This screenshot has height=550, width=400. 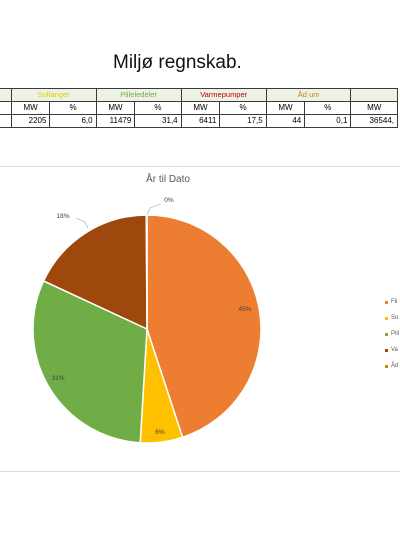 I want to click on table-header-row: MW % MW % MW % MW % MW, so click(x=199, y=108).